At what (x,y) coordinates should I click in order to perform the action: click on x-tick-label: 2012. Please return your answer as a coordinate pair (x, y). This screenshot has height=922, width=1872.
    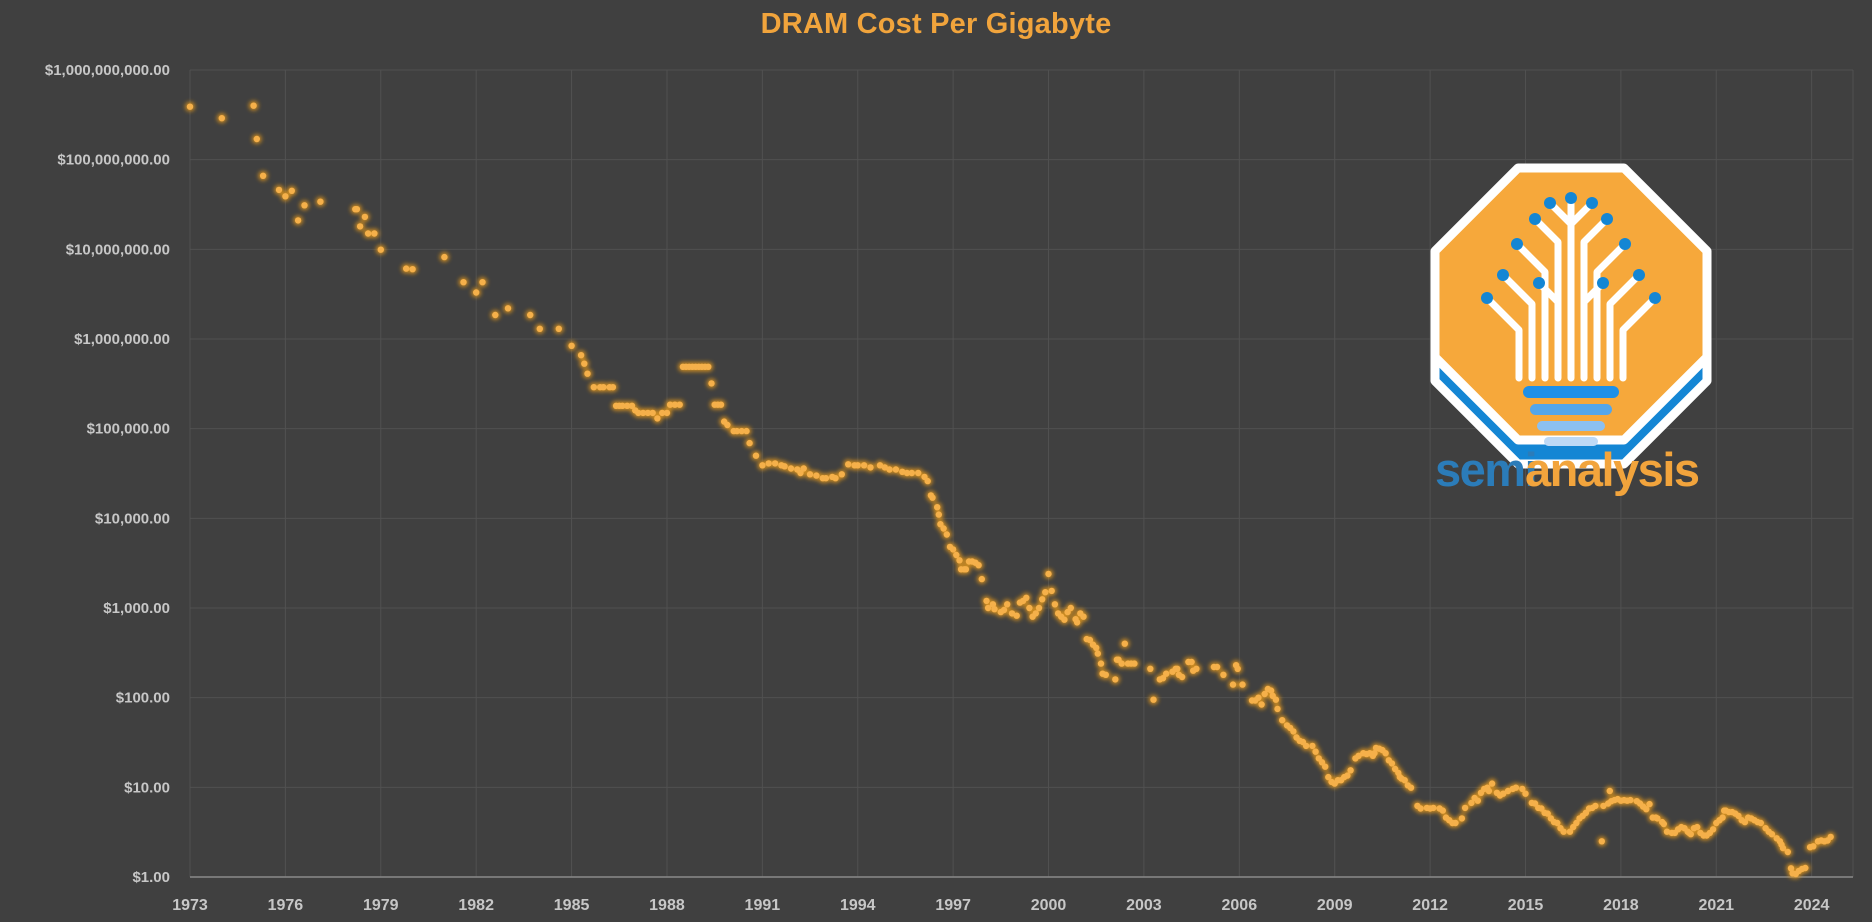
    Looking at the image, I should click on (1430, 905).